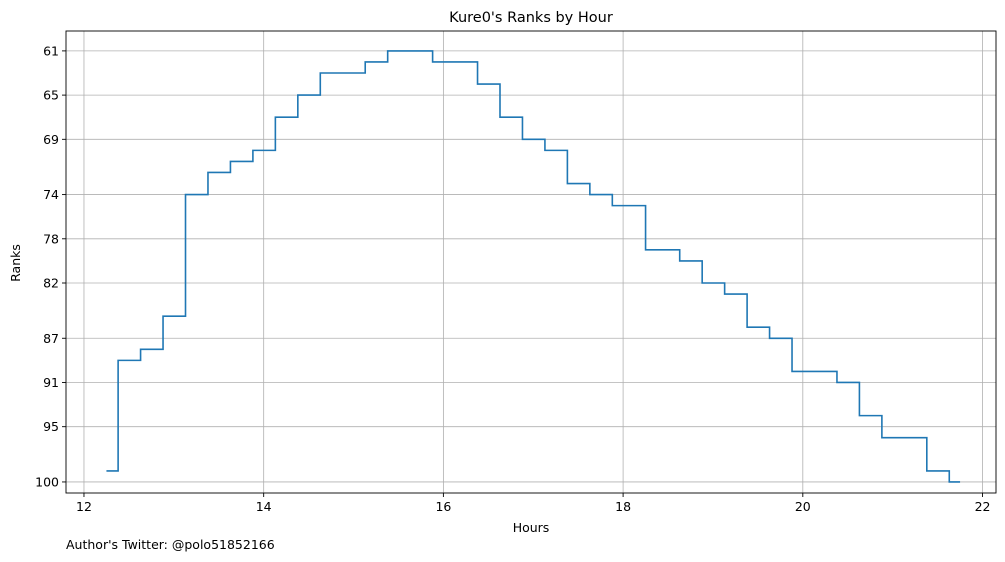 This screenshot has height=562, width=1005. What do you see at coordinates (51, 139) in the screenshot?
I see `y-tick-label: 69` at bounding box center [51, 139].